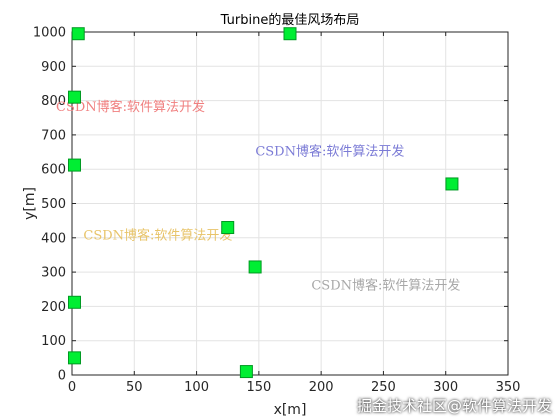 The width and height of the screenshot is (560, 420). I want to click on x-tick-label: 250, so click(383, 387).